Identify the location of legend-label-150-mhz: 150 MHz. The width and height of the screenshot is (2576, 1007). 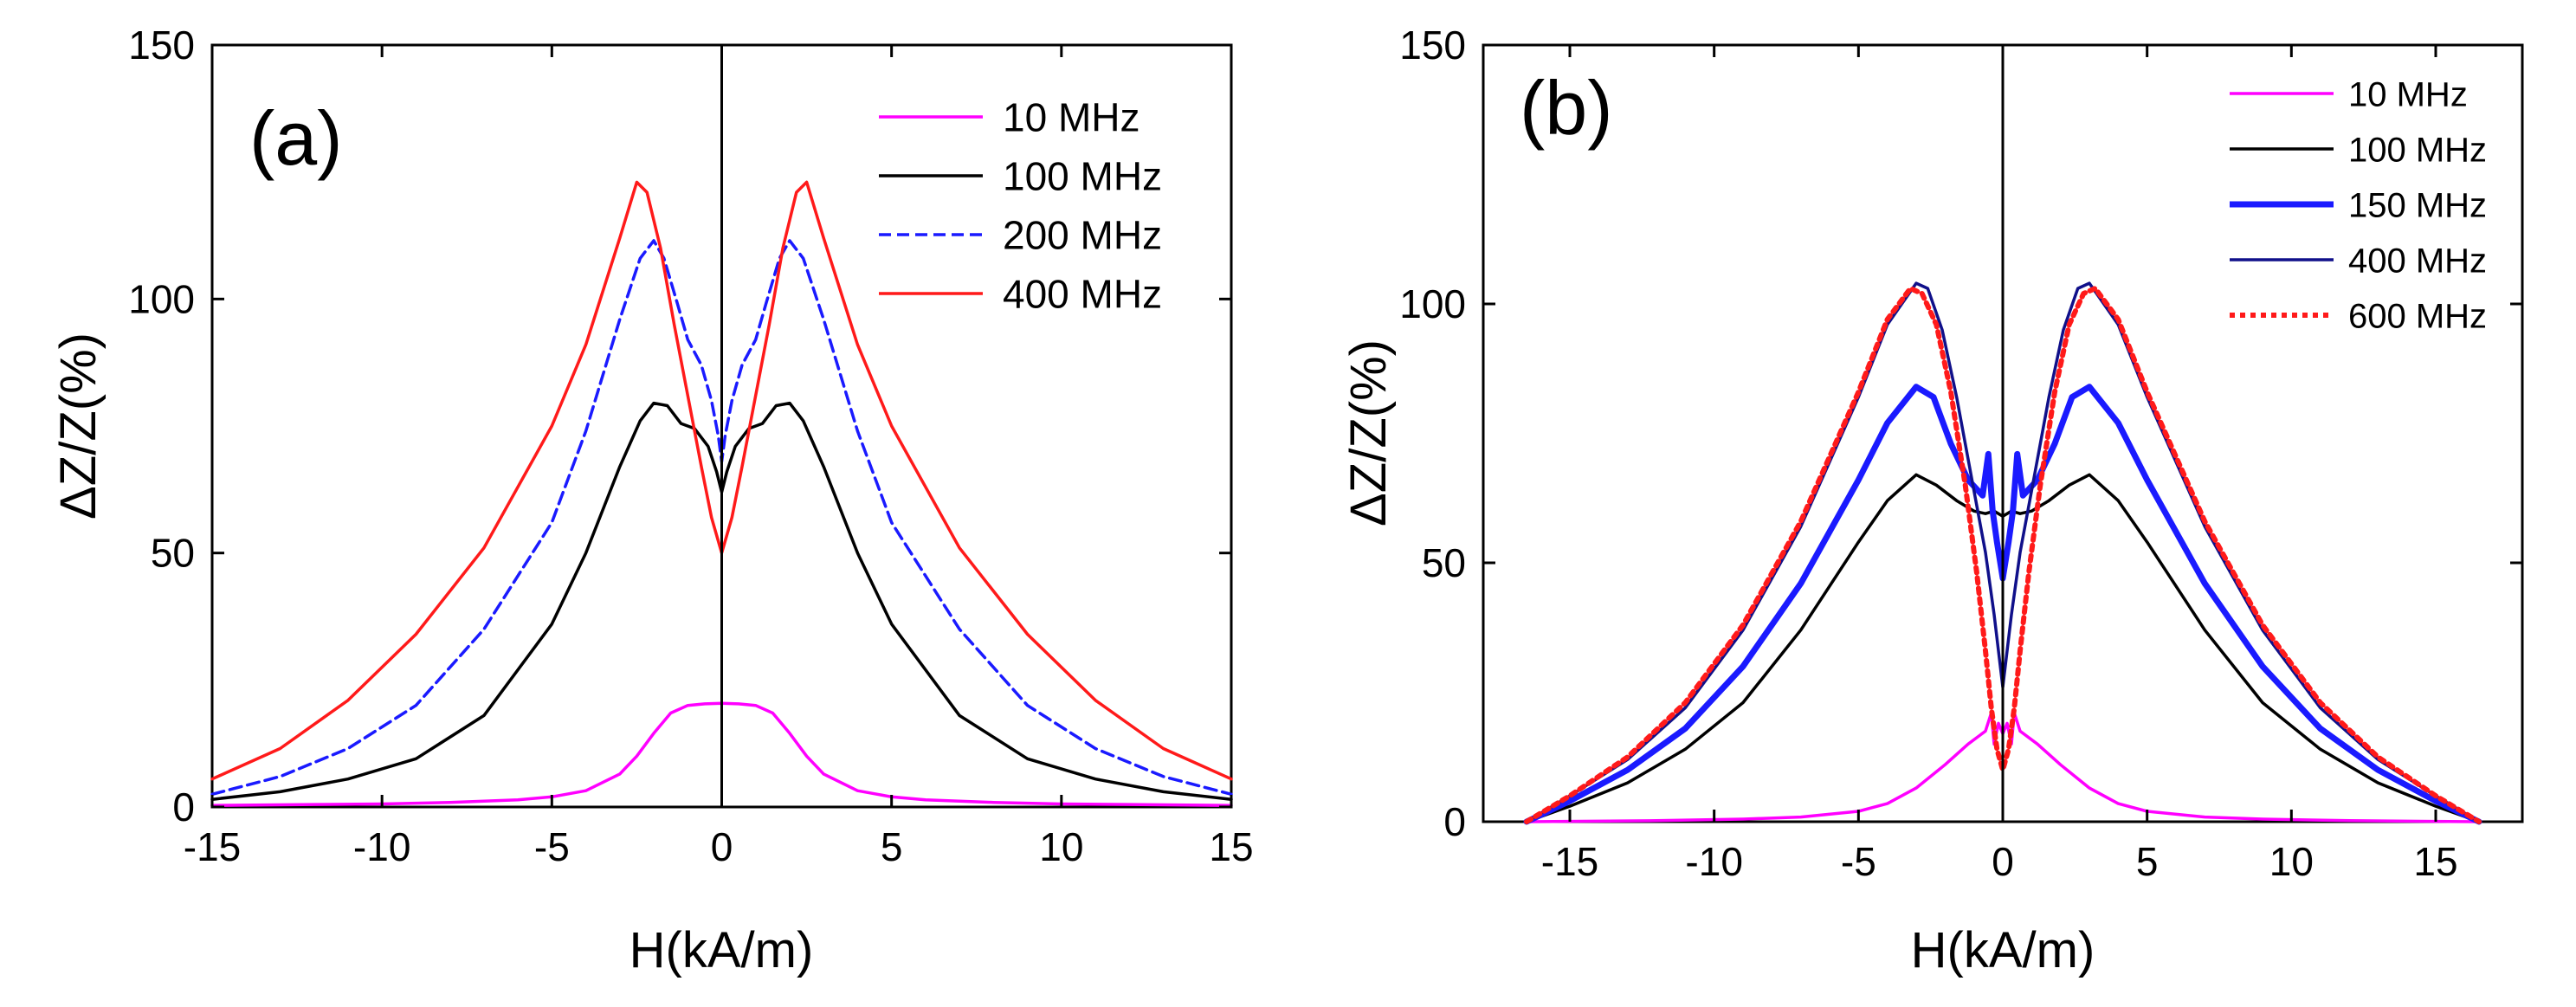
(2418, 205).